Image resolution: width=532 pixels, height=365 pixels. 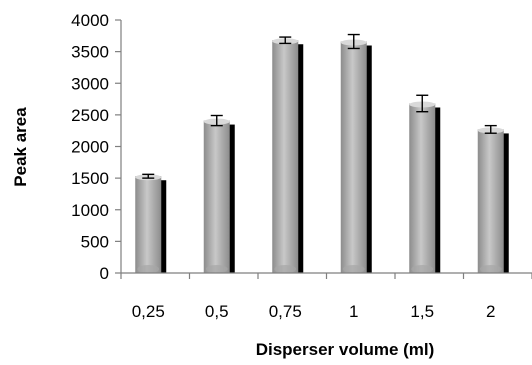 What do you see at coordinates (326, 297) in the screenshot?
I see `x-ticks-layer: 0,25 0,5 0,75 1 1,5 2` at bounding box center [326, 297].